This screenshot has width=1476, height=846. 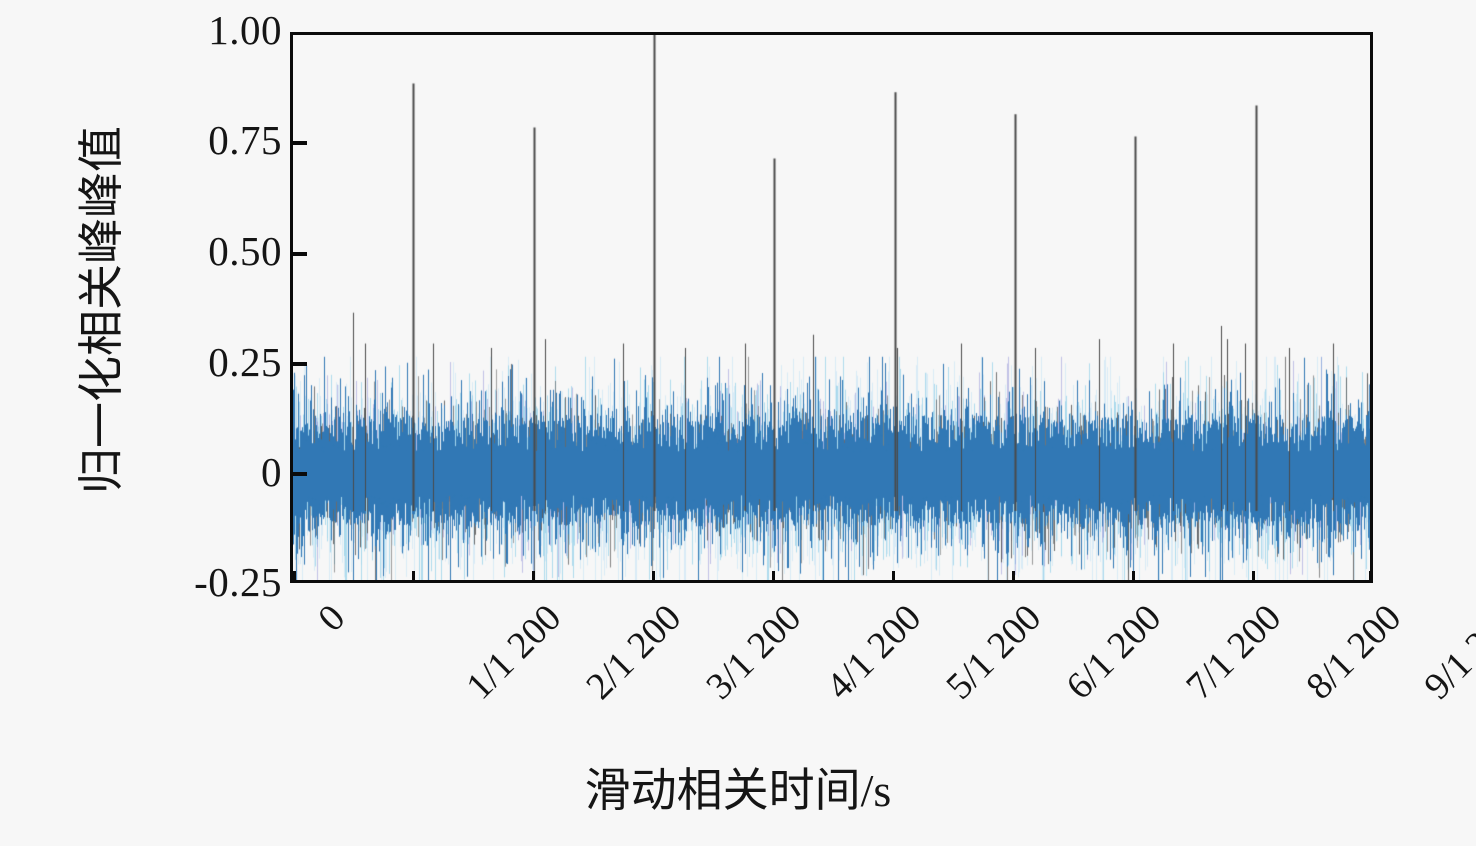 I want to click on y-tick-label-3: 0.50, so click(x=245, y=251).